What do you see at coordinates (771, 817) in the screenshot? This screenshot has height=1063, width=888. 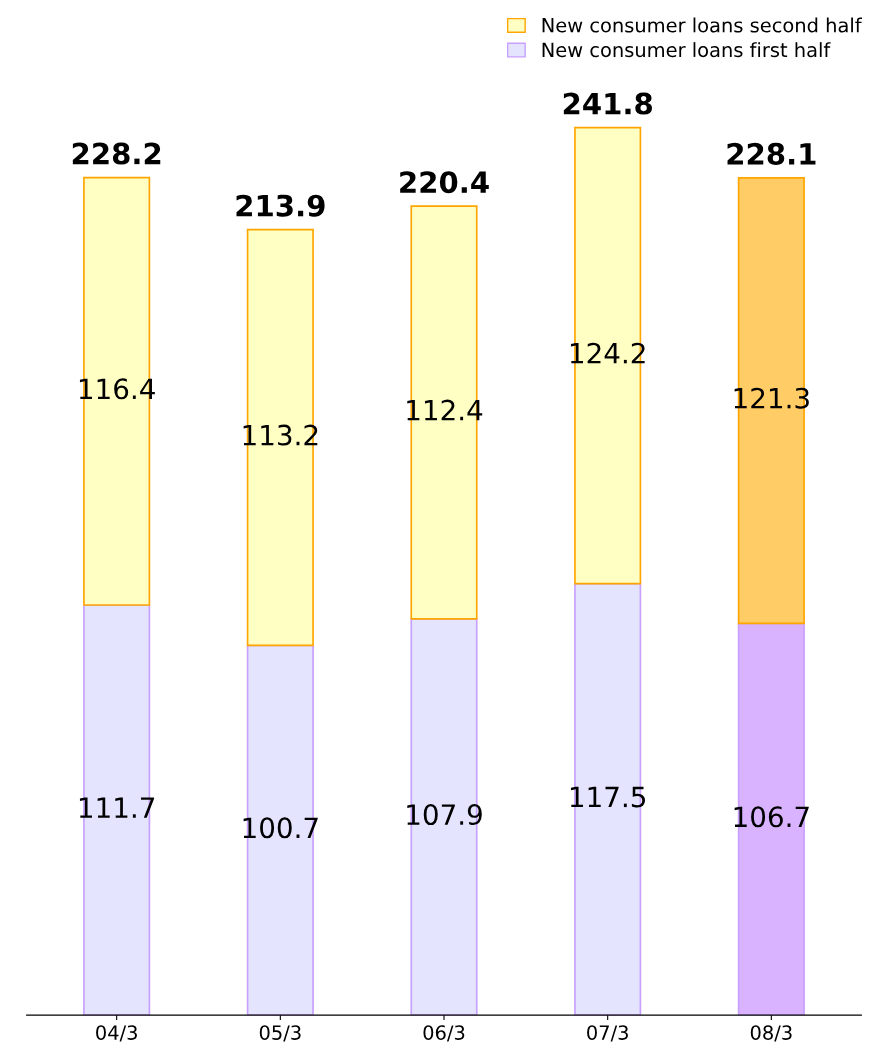 I see `data-label: 106.7` at bounding box center [771, 817].